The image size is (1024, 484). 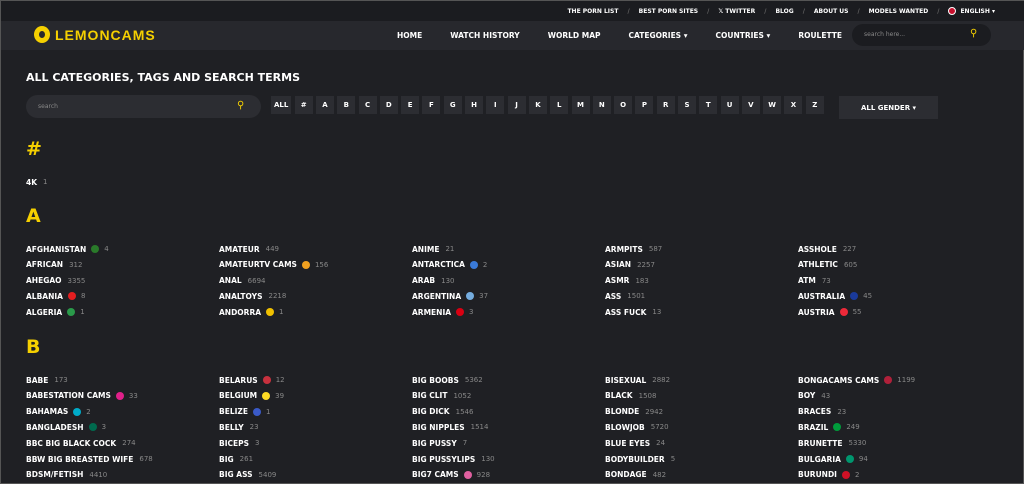 What do you see at coordinates (708, 105) in the screenshot?
I see `letter-button: T` at bounding box center [708, 105].